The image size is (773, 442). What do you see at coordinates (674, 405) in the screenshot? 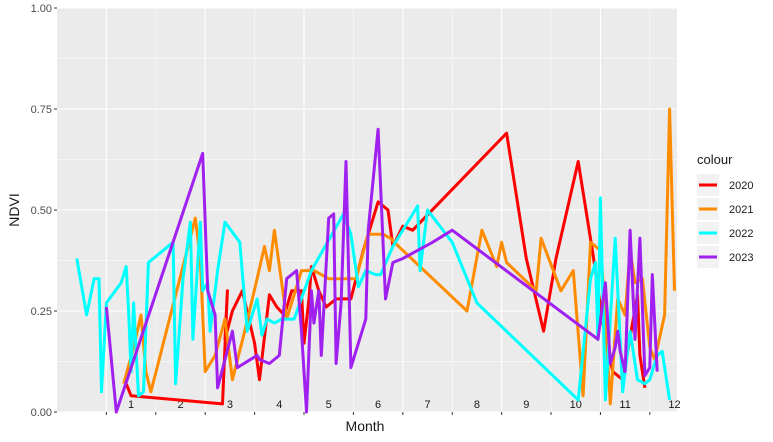
I see `x-tick-label: 12` at bounding box center [674, 405].